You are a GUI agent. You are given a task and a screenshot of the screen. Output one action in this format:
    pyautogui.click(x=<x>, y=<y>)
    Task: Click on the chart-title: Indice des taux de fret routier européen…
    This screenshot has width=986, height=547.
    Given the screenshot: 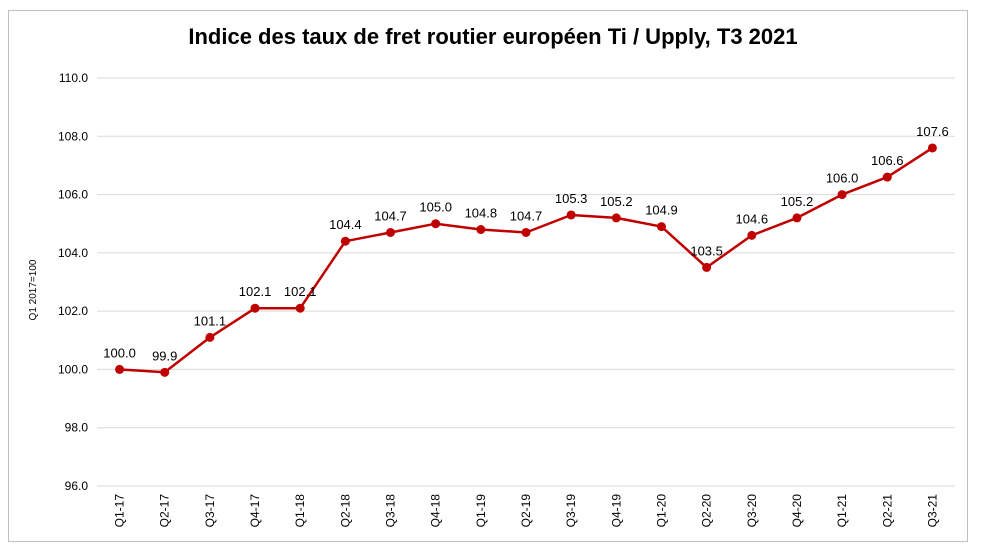 What is the action you would take?
    pyautogui.click(x=493, y=36)
    